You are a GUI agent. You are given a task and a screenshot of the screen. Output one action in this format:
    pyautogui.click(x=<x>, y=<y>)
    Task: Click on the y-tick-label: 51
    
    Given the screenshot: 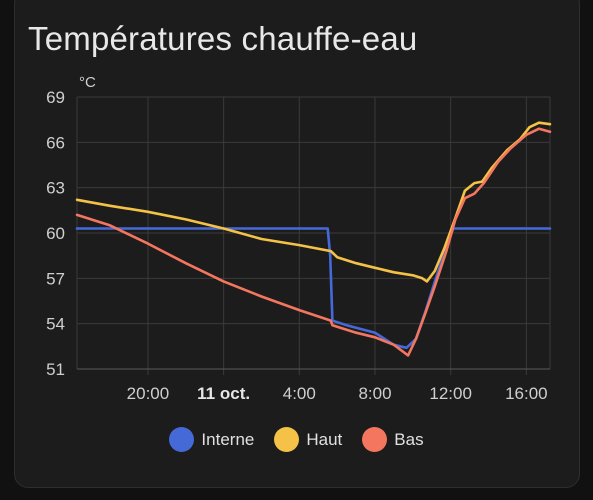 What is the action you would take?
    pyautogui.click(x=55, y=369)
    